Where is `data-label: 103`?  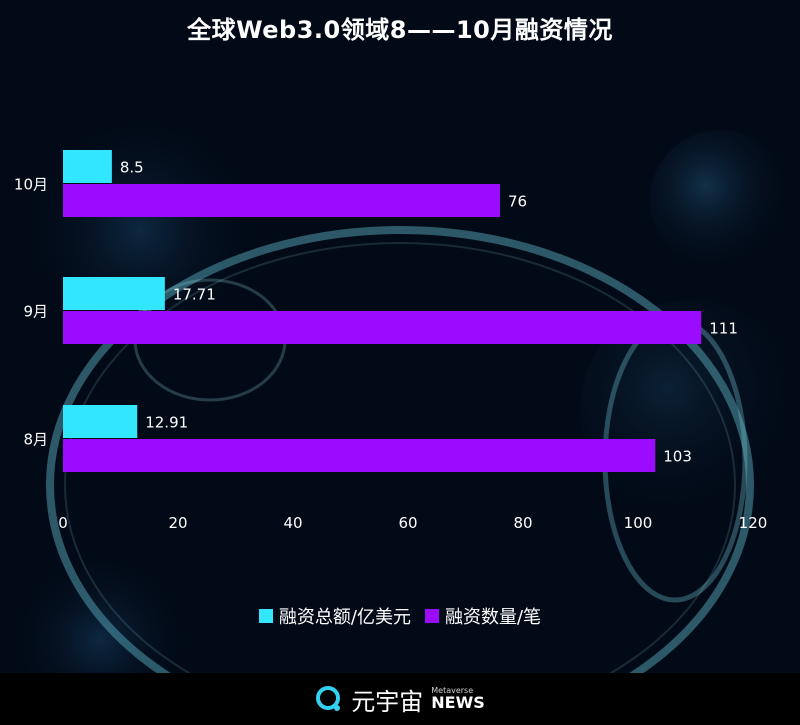
data-label: 103 is located at coordinates (677, 457).